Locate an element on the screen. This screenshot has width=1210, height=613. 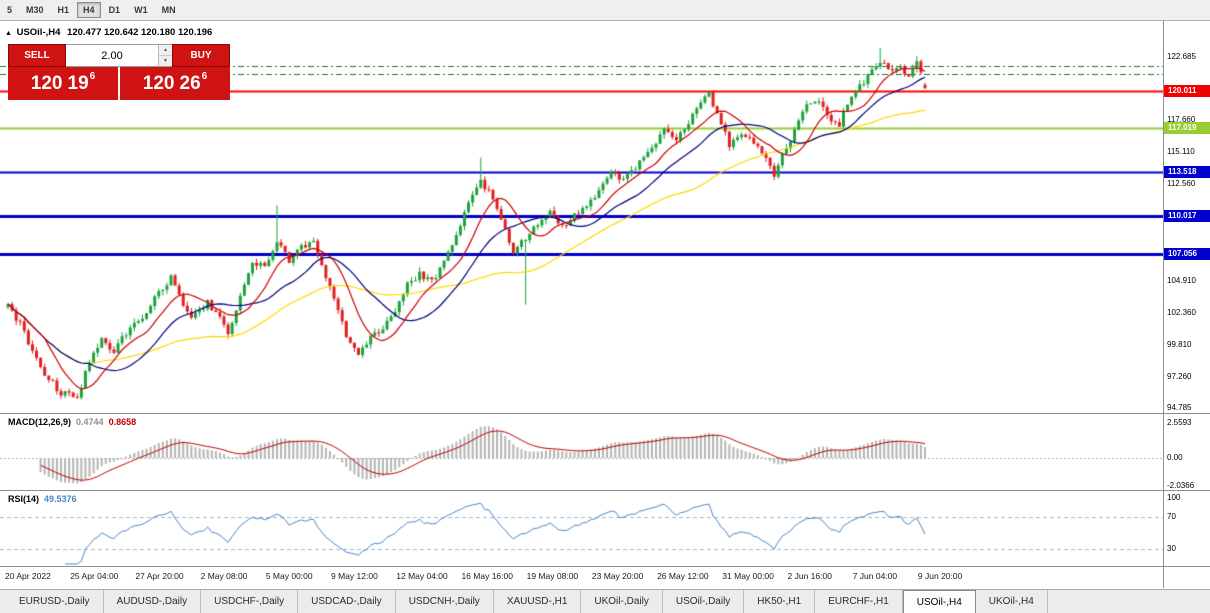
price-tag: 120.011 is located at coordinates (1187, 90).